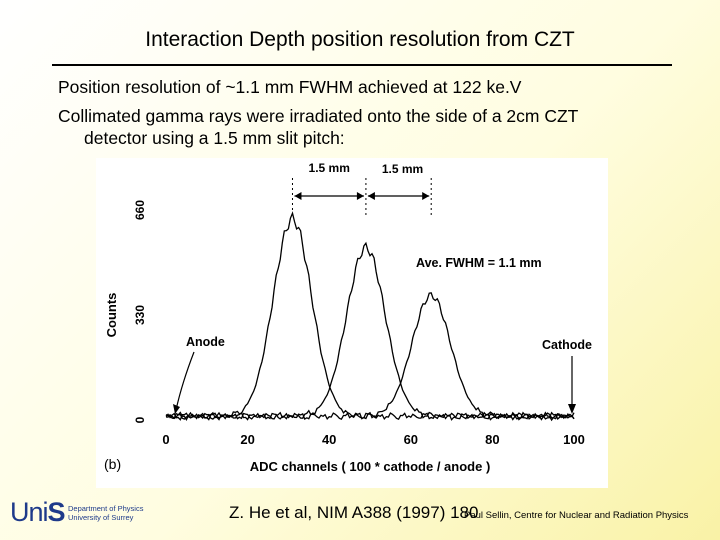 The image size is (720, 540). What do you see at coordinates (572, 409) in the screenshot?
I see `cathode-arrowhead` at bounding box center [572, 409].